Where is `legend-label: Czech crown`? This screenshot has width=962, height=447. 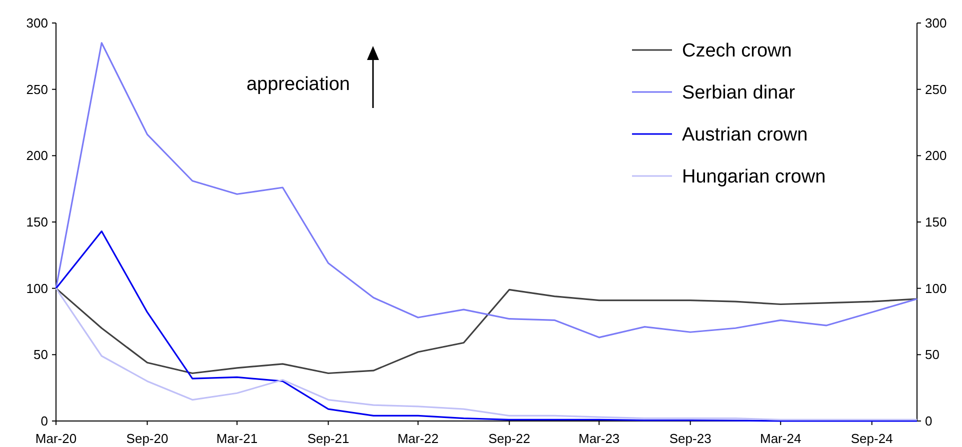 legend-label: Czech crown is located at coordinates (737, 51).